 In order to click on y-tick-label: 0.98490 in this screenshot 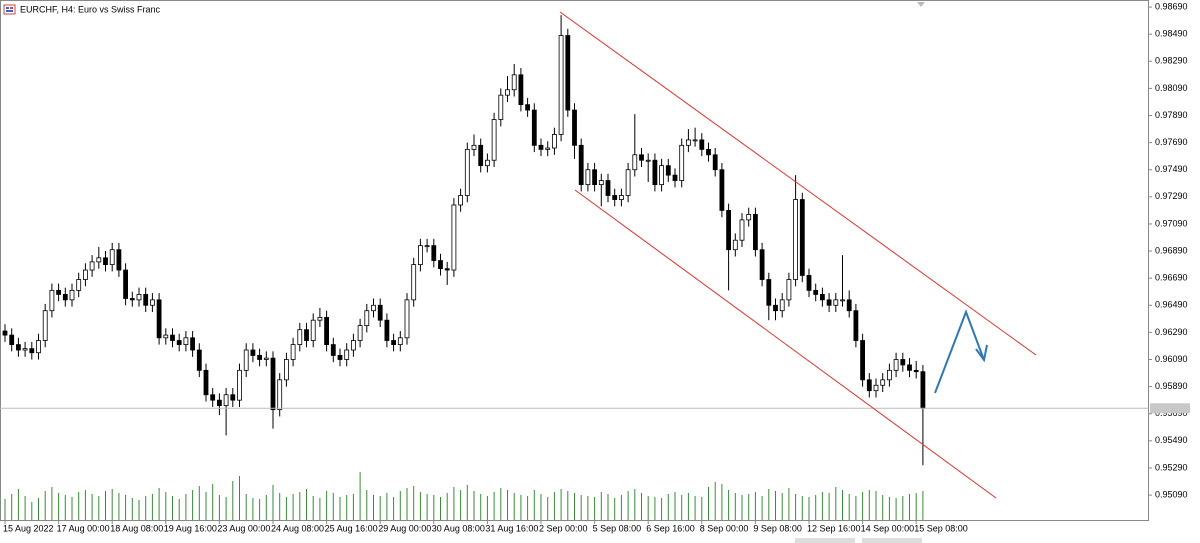, I will do `click(1171, 34)`.